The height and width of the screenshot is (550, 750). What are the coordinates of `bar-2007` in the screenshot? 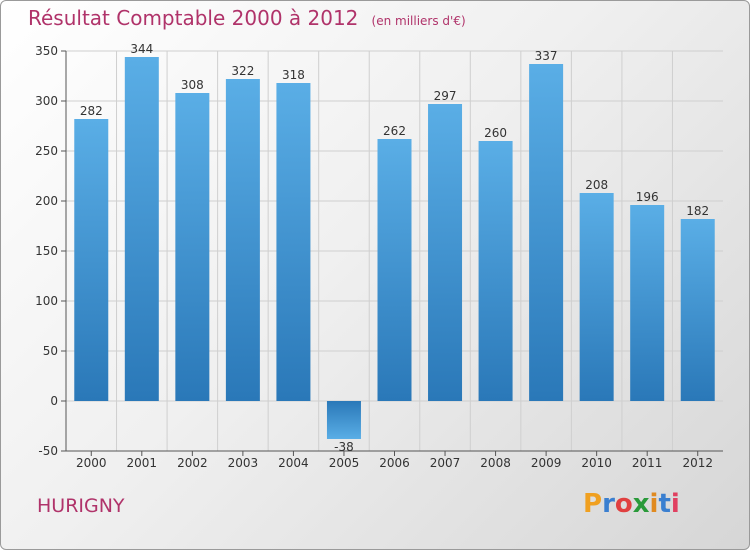 It's located at (445, 252).